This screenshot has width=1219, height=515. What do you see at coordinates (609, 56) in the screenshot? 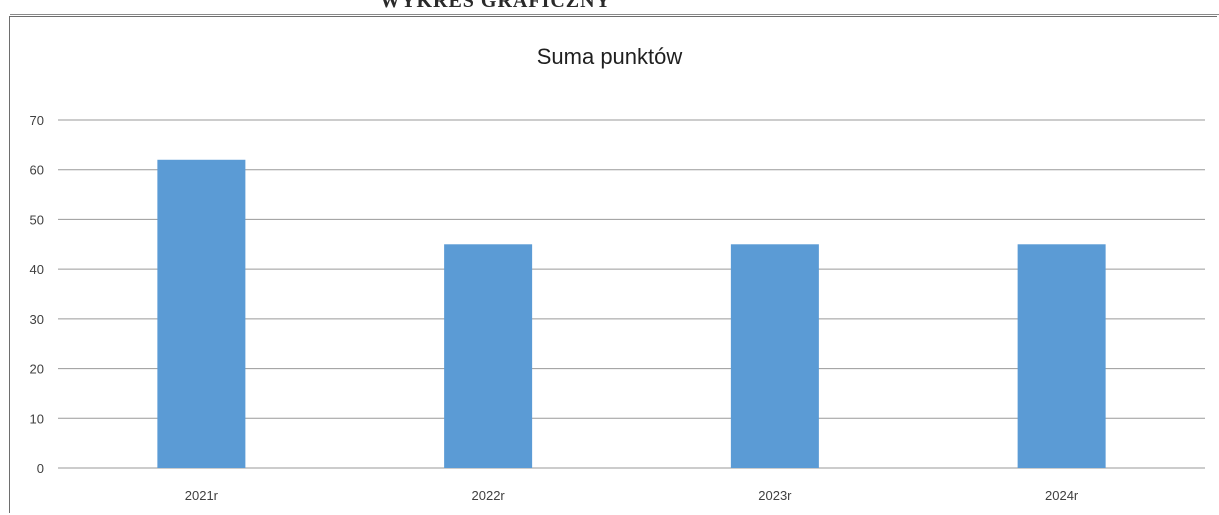
I see `chart-title: Suma punktów` at bounding box center [609, 56].